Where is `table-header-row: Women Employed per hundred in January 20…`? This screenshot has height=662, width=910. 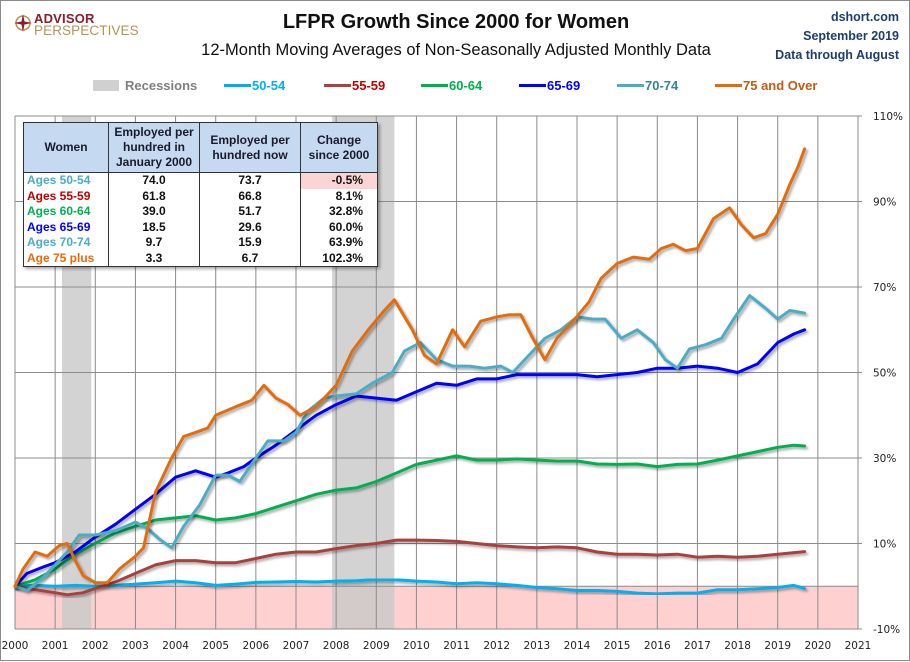
table-header-row: Women Employed per hundred in January 20… is located at coordinates (200, 147).